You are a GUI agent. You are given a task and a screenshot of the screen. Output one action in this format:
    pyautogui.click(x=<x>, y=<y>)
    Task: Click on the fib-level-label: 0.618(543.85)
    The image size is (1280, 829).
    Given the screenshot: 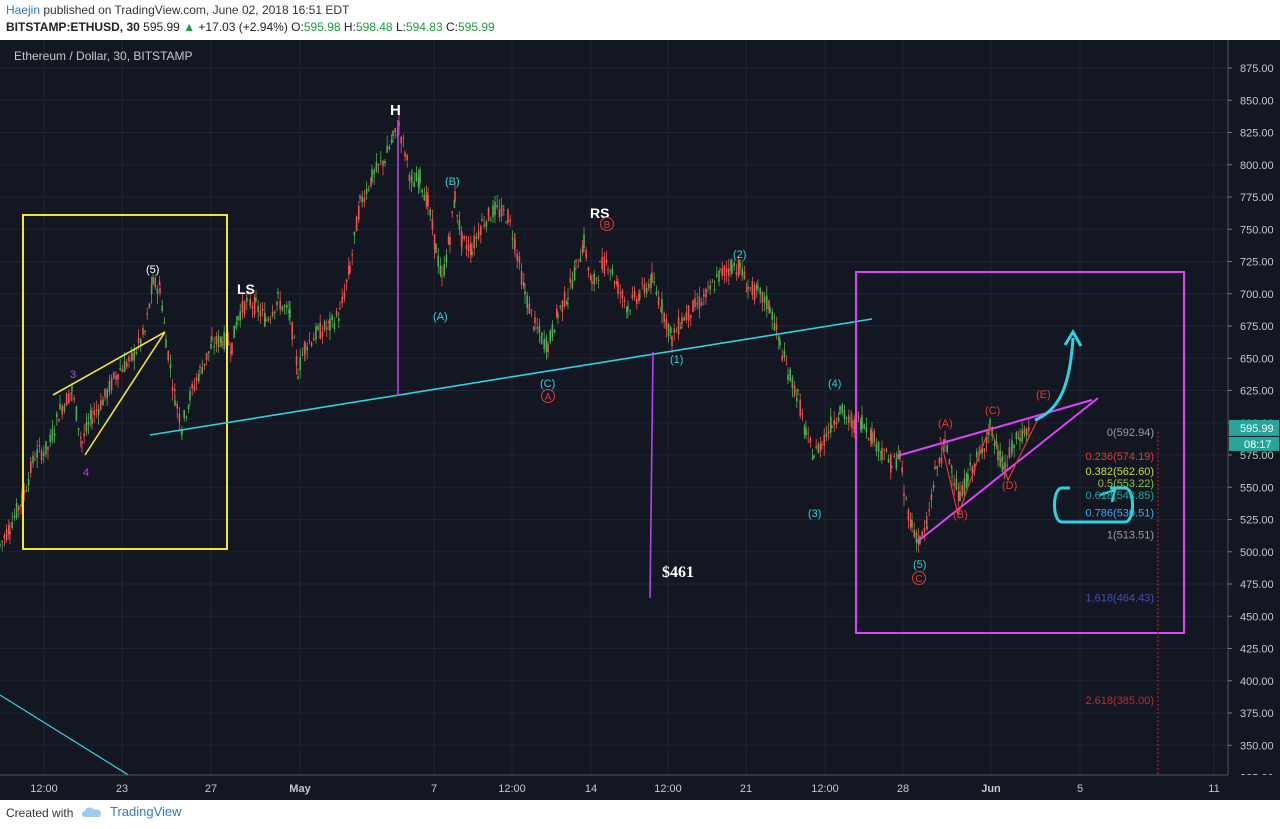 What is the action you would take?
    pyautogui.click(x=1120, y=496)
    